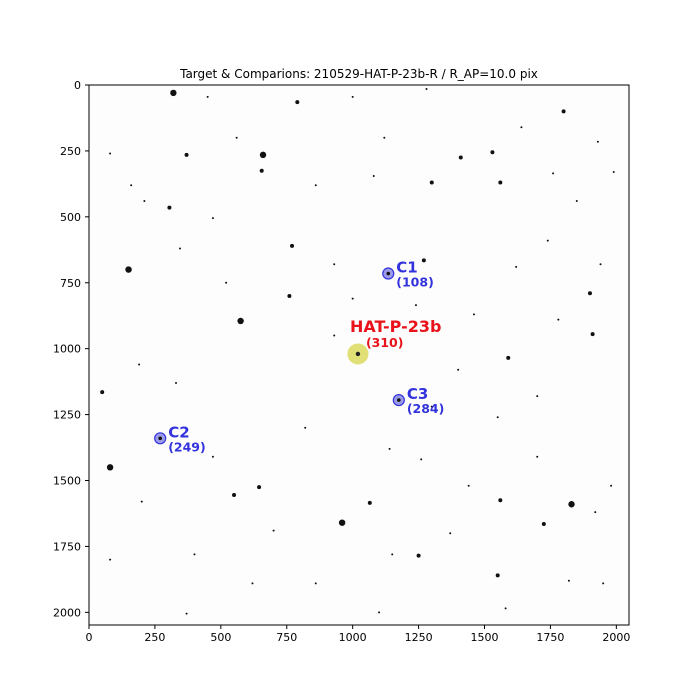 The image size is (700, 700). I want to click on y-axis: 0 250 500 750 1000 1250 1500 1750 2000, so click(71, 349).